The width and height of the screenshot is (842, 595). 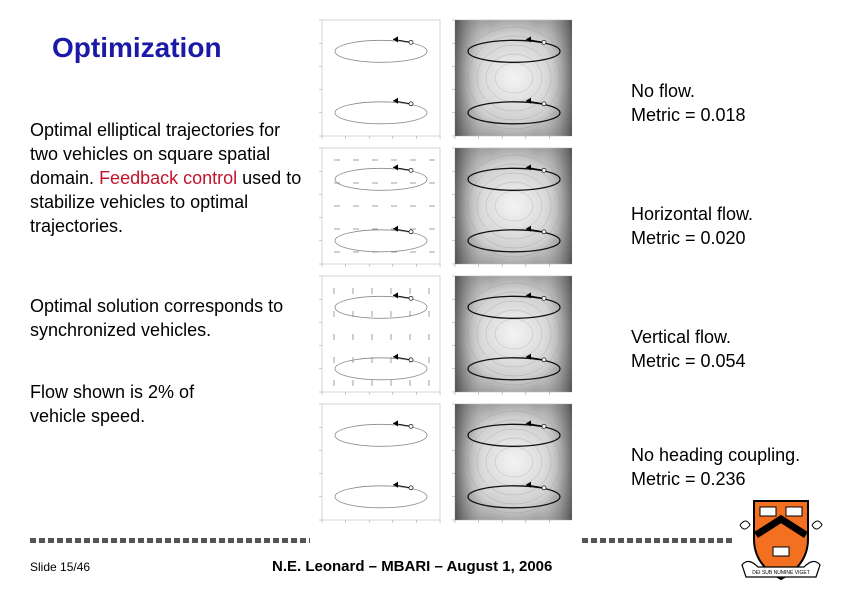 What do you see at coordinates (663, 91) in the screenshot?
I see `caption-no-flow-line1: No flow.` at bounding box center [663, 91].